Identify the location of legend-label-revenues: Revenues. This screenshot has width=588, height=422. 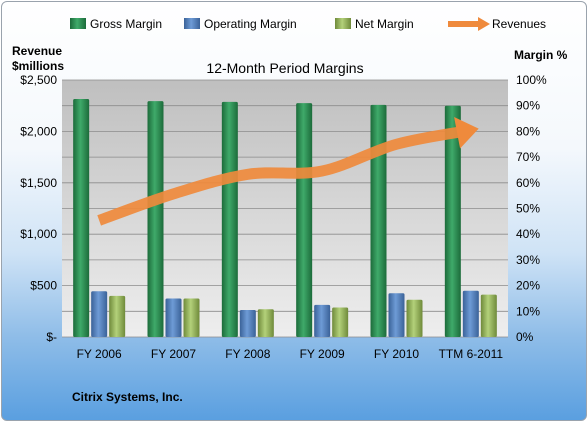
(519, 24).